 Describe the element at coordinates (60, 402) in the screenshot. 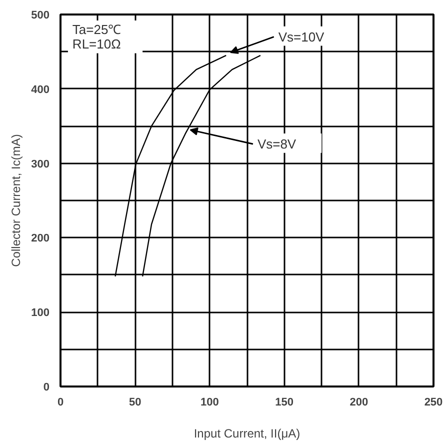

I see `x-tick-label: 0` at that location.